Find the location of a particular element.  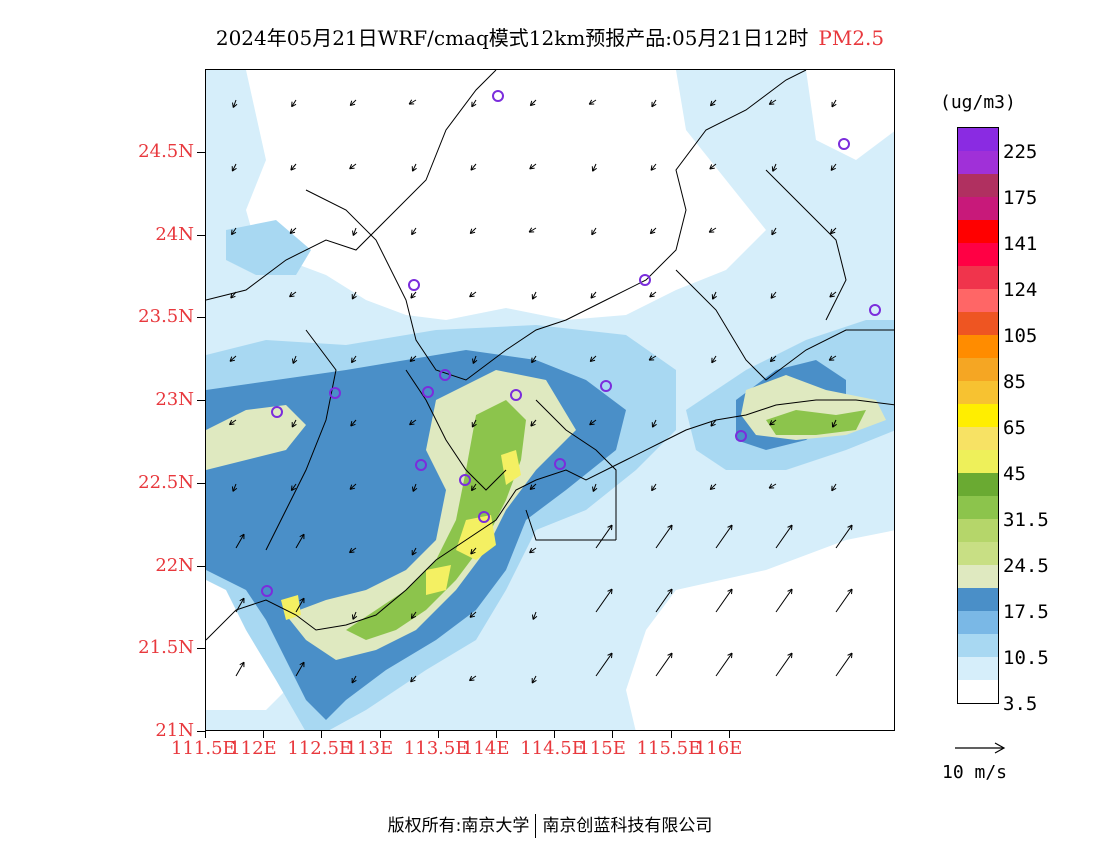

level-45-hotspot-b is located at coordinates (511, 467).